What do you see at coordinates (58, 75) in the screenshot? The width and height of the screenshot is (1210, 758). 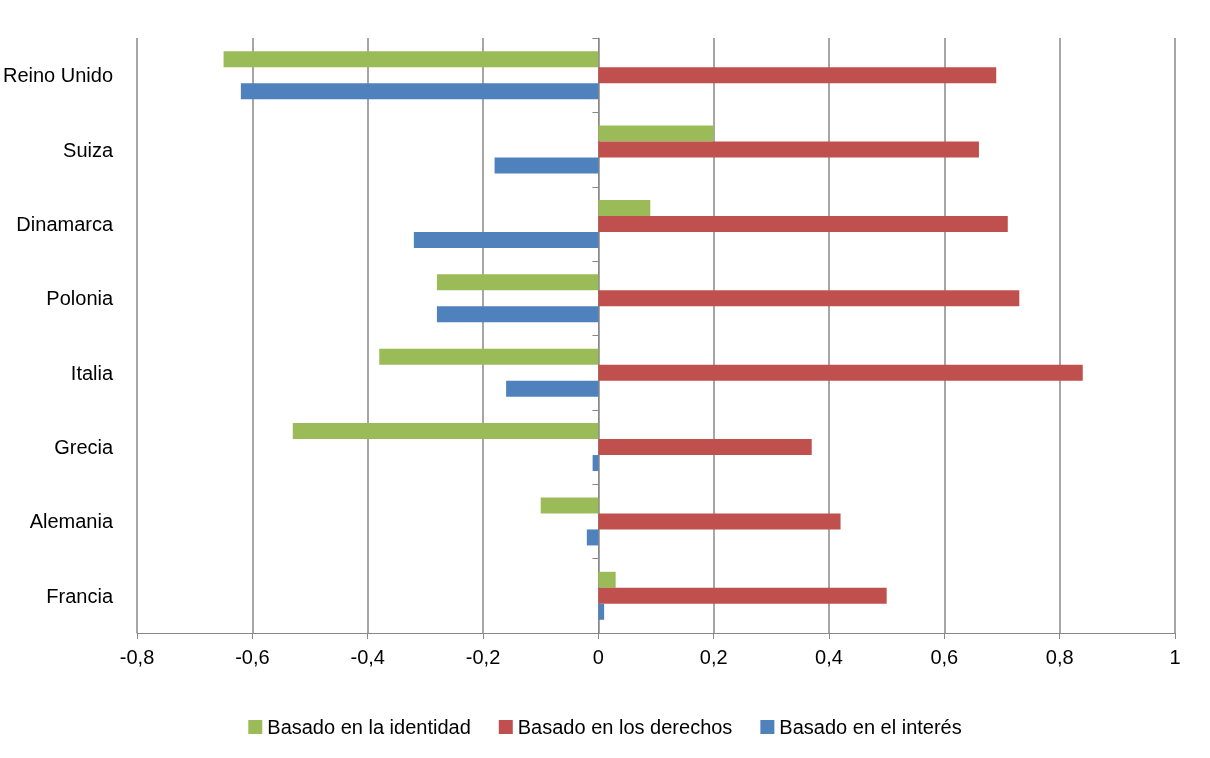 I see `y-tick-label: Reino Unido` at bounding box center [58, 75].